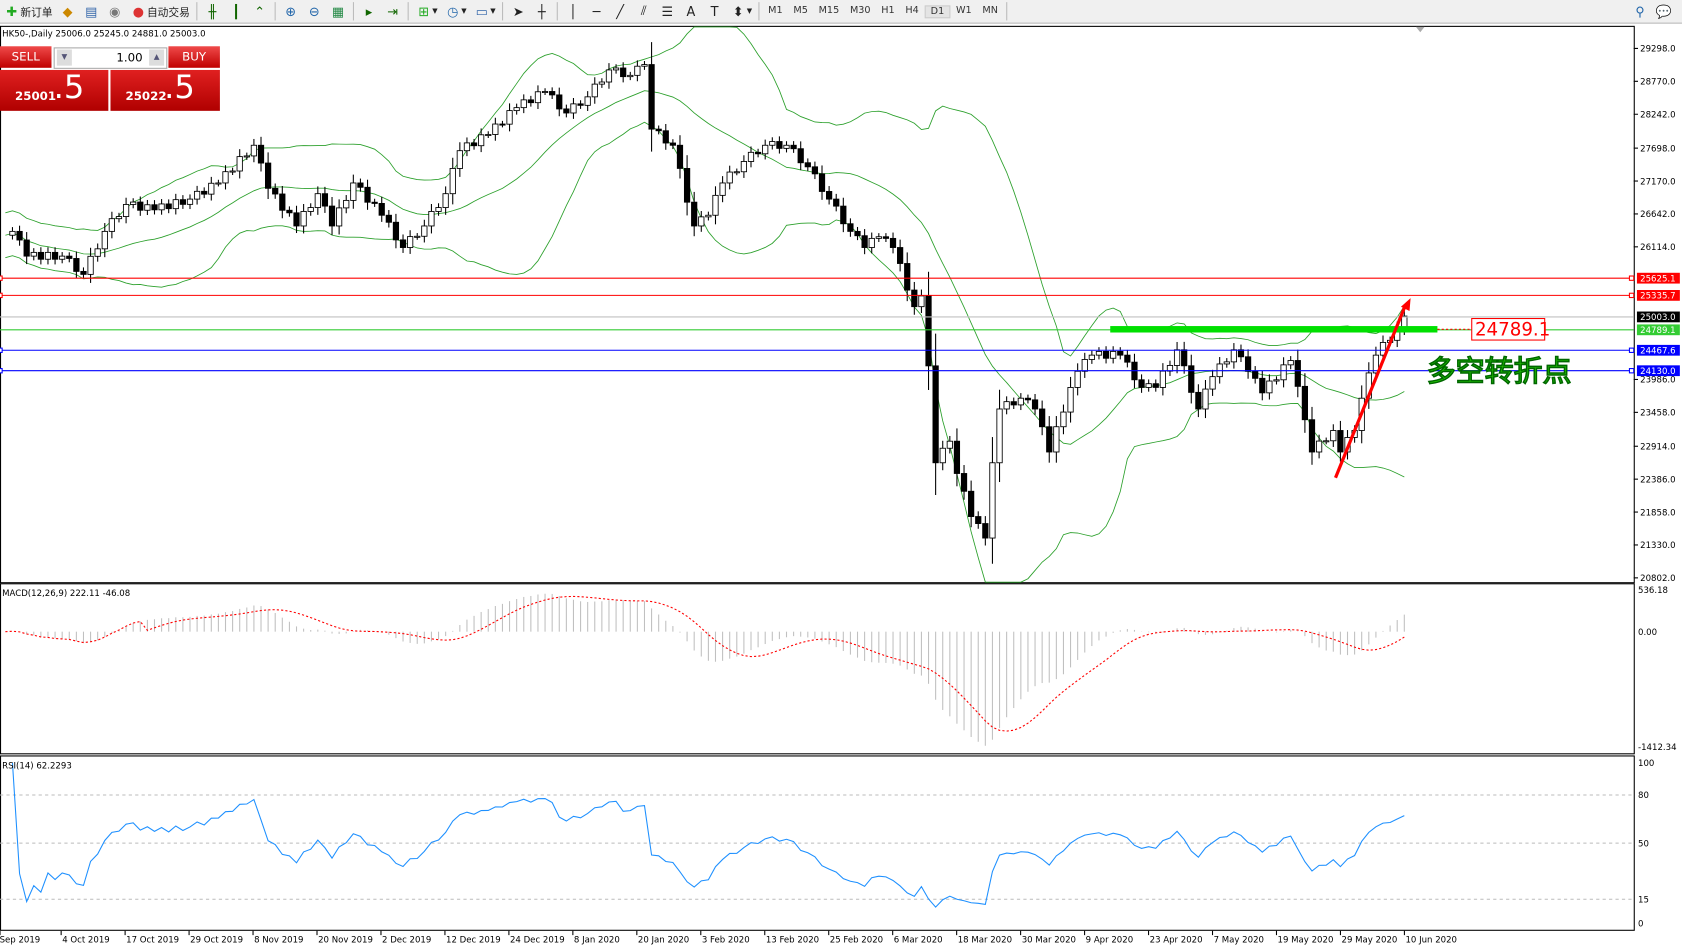 Image resolution: width=1682 pixels, height=947 pixels. Describe the element at coordinates (315, 11) in the screenshot. I see `zoom-out-button: ⊖` at that location.